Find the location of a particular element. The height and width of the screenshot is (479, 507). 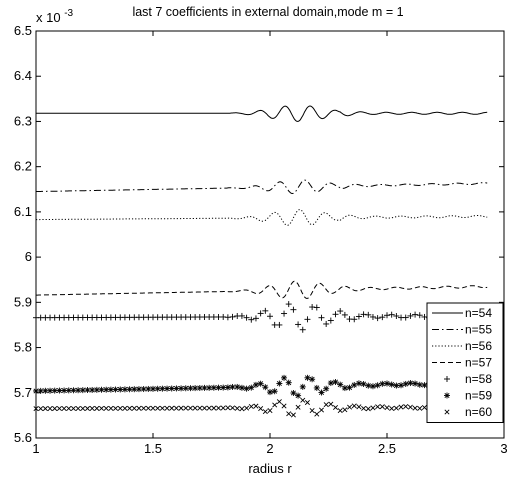

legend-item: n=54 is located at coordinates (462, 313).